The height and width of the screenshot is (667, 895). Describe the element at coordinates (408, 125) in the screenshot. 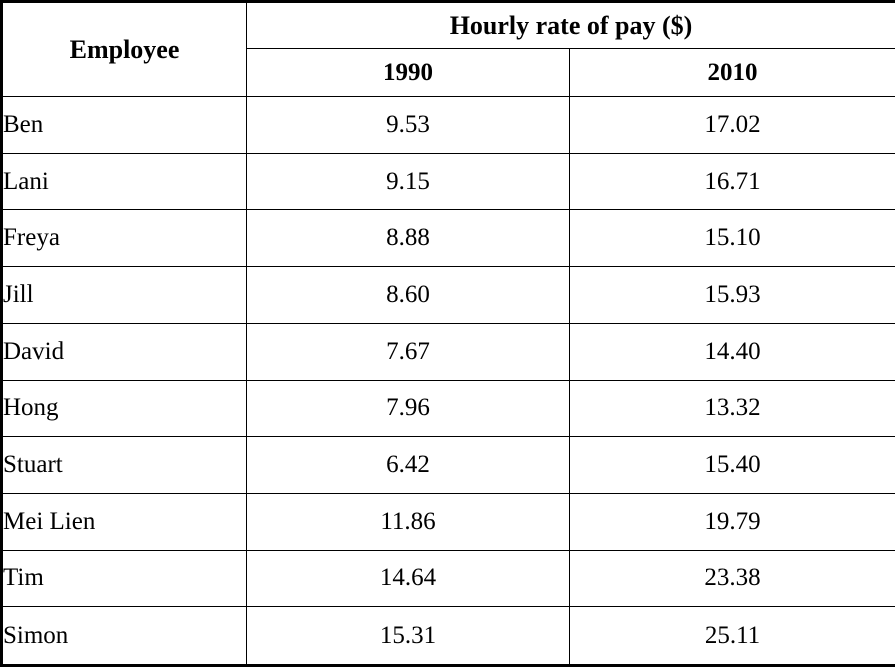

I see `rate-1990-cell: 9.53` at that location.